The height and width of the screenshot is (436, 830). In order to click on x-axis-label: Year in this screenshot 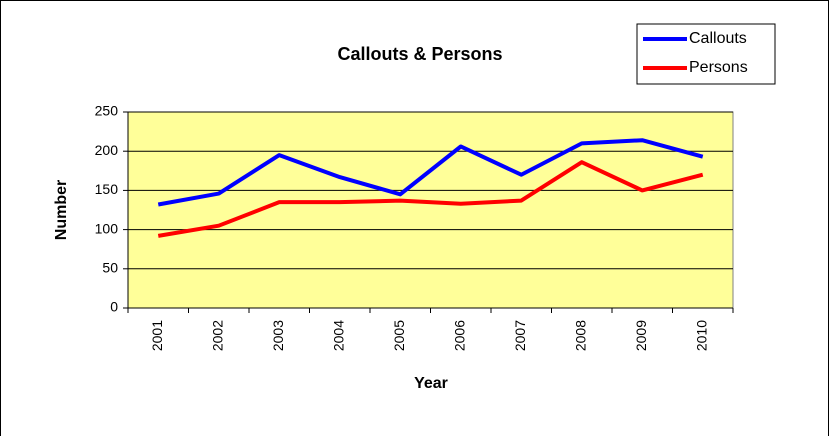, I will do `click(431, 383)`.